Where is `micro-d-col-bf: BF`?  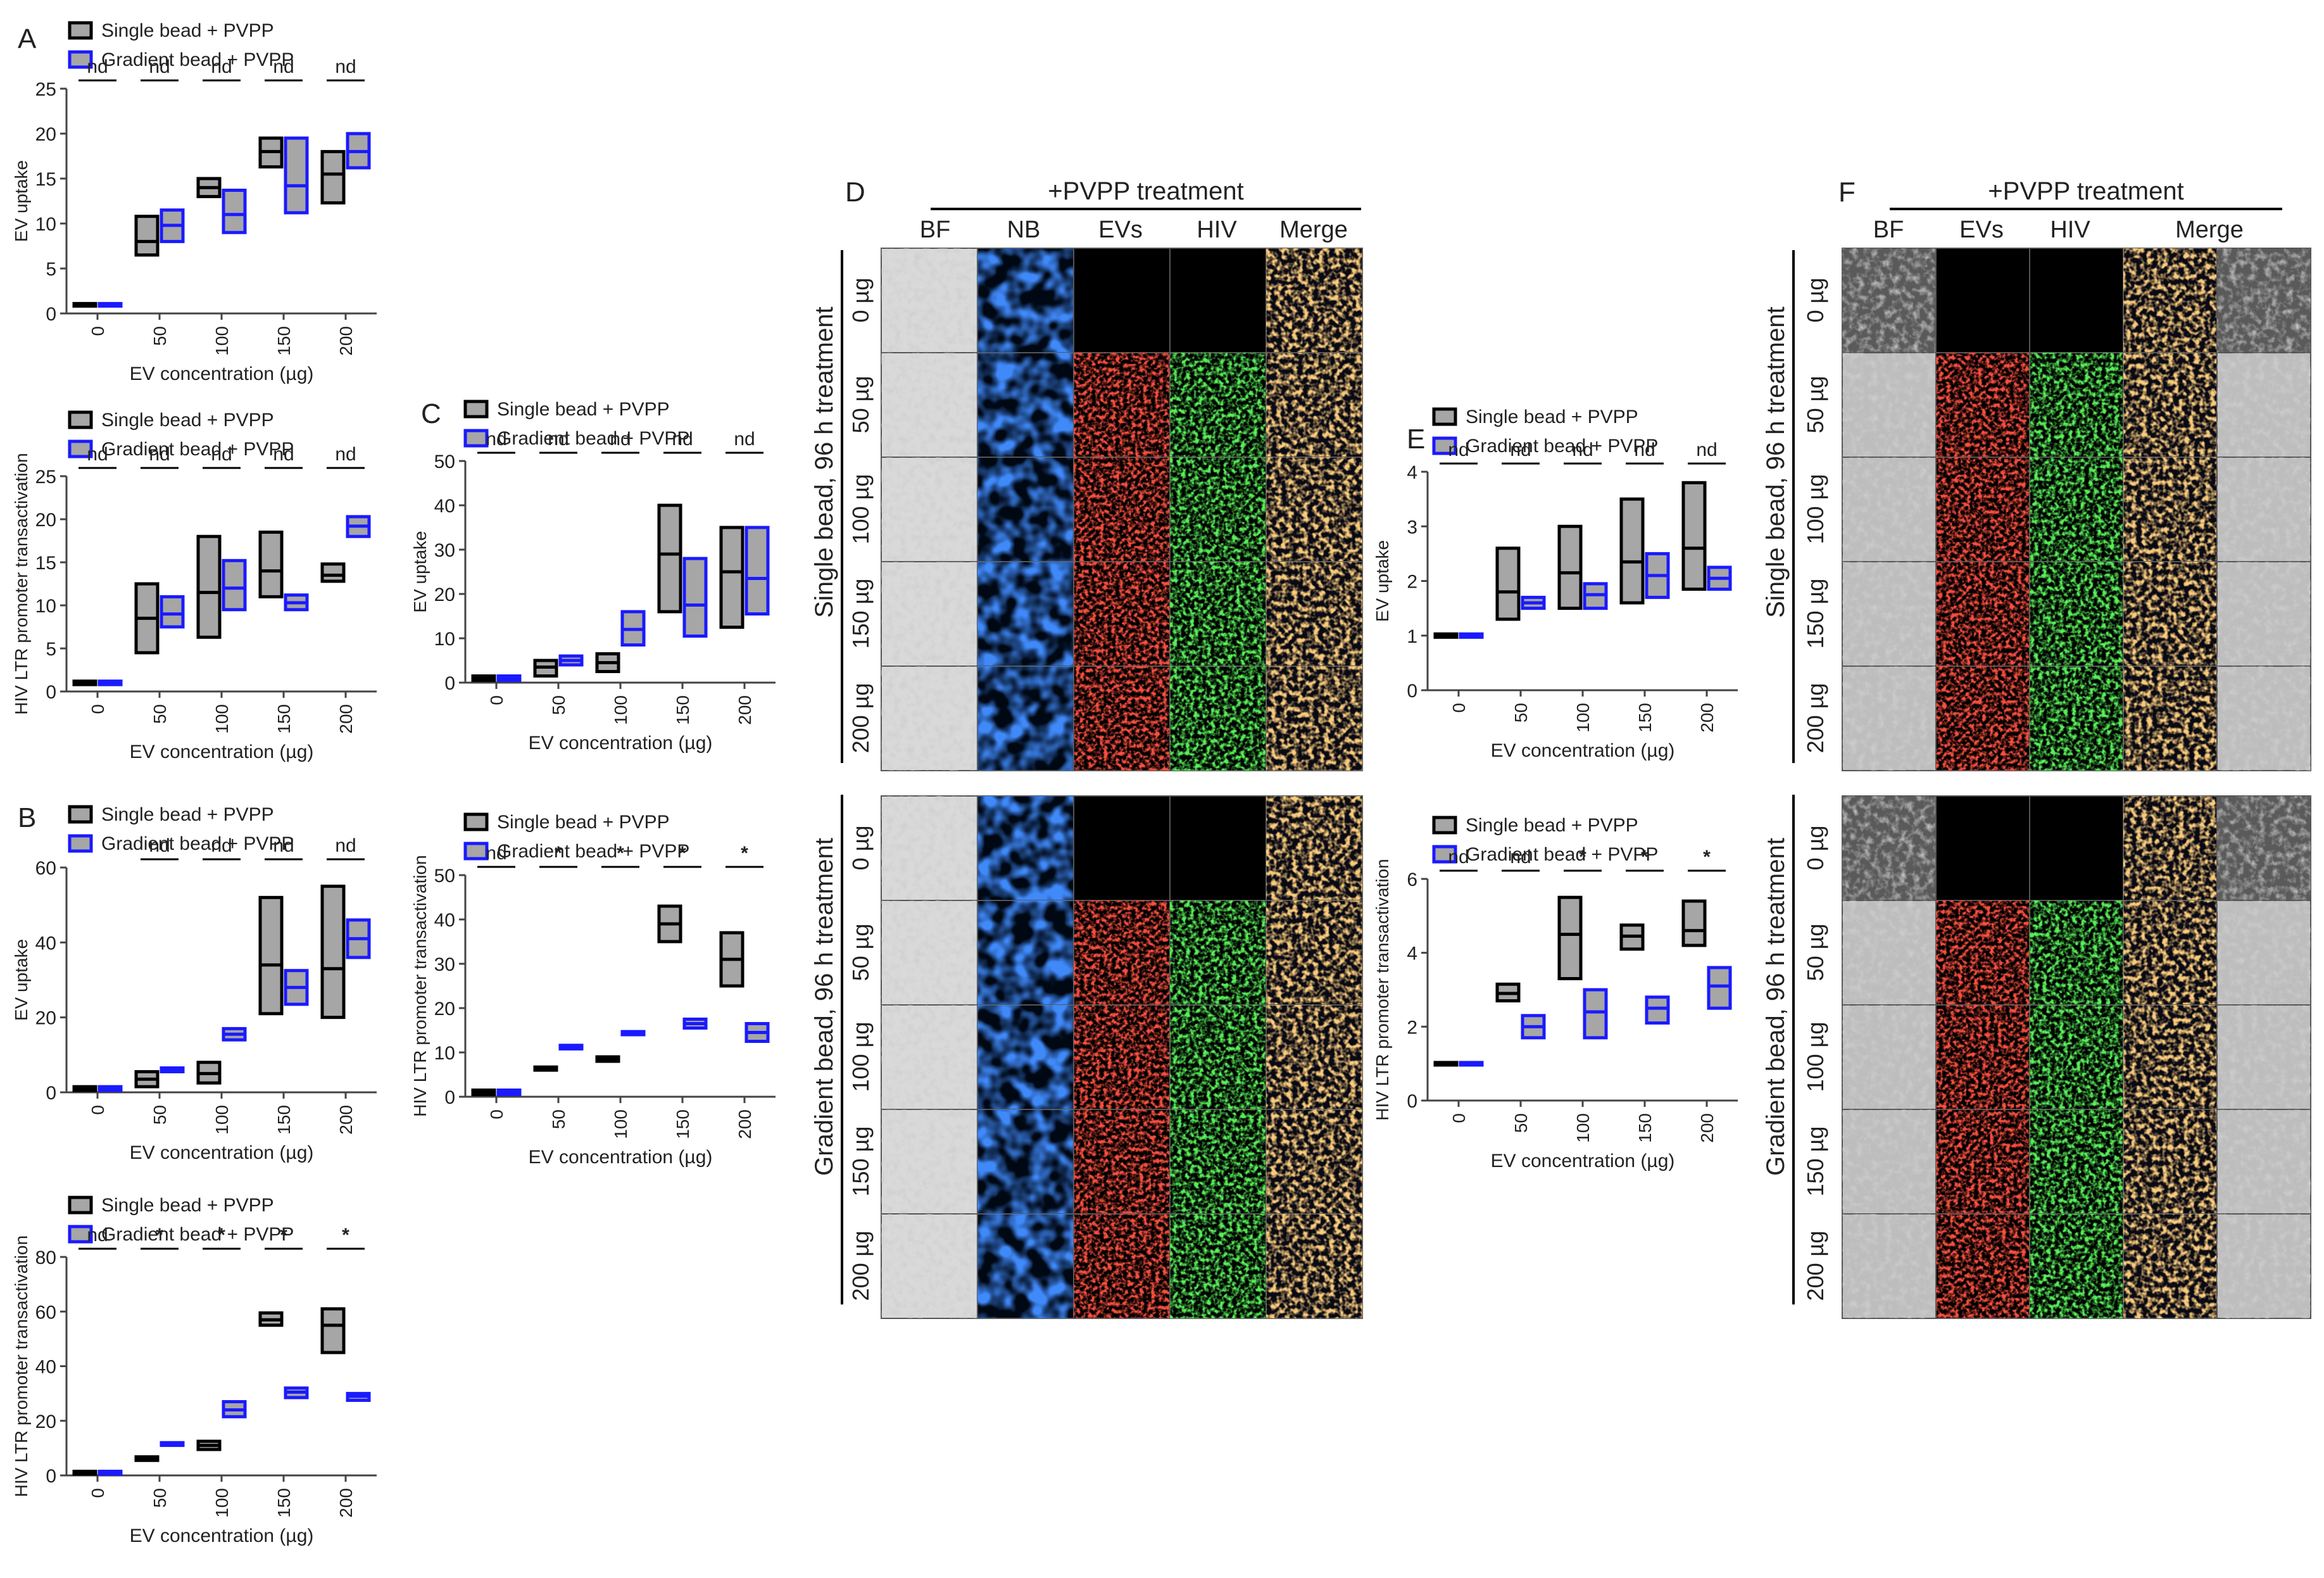
micro-d-col-bf: BF is located at coordinates (935, 230).